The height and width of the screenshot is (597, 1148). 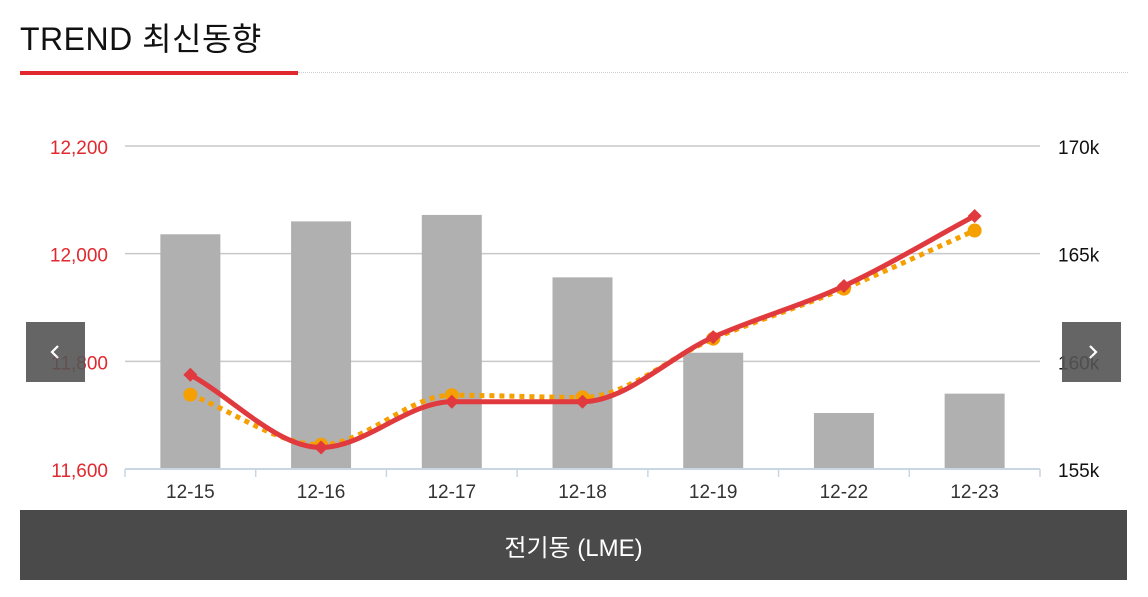 I want to click on chevron-left-icon, so click(x=54, y=352).